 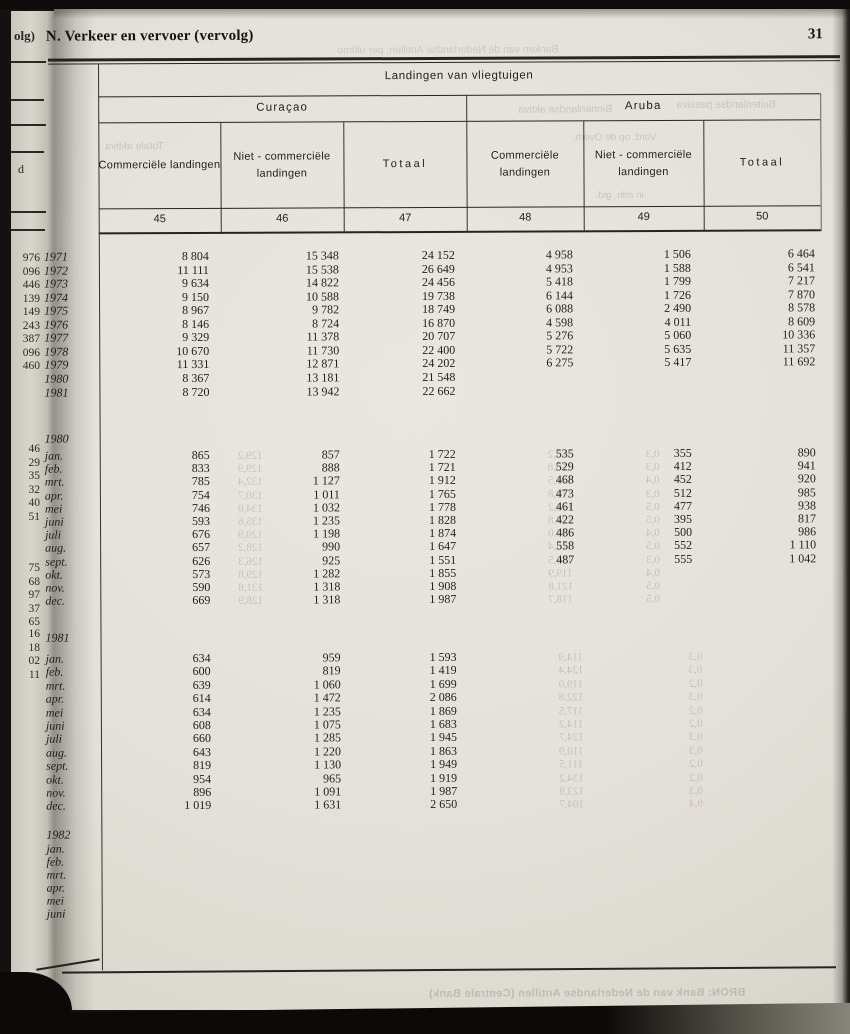 I want to click on cell-value: 1 472, so click(x=327, y=697).